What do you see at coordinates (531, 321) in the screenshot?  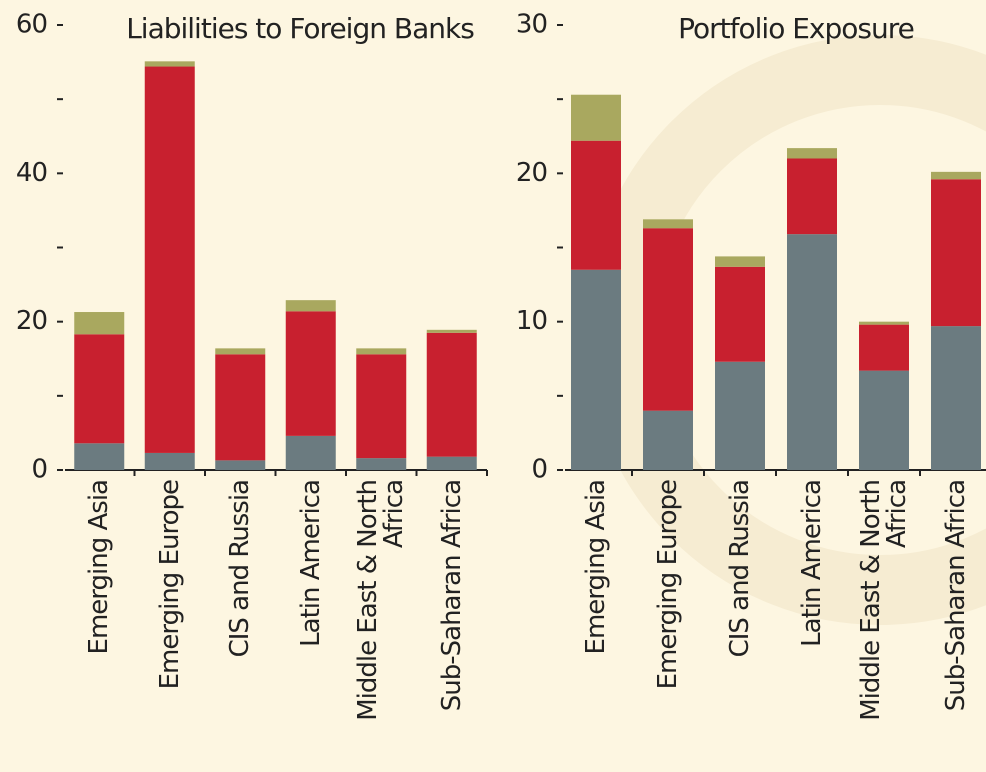 I see `y-tick-label: 10` at bounding box center [531, 321].